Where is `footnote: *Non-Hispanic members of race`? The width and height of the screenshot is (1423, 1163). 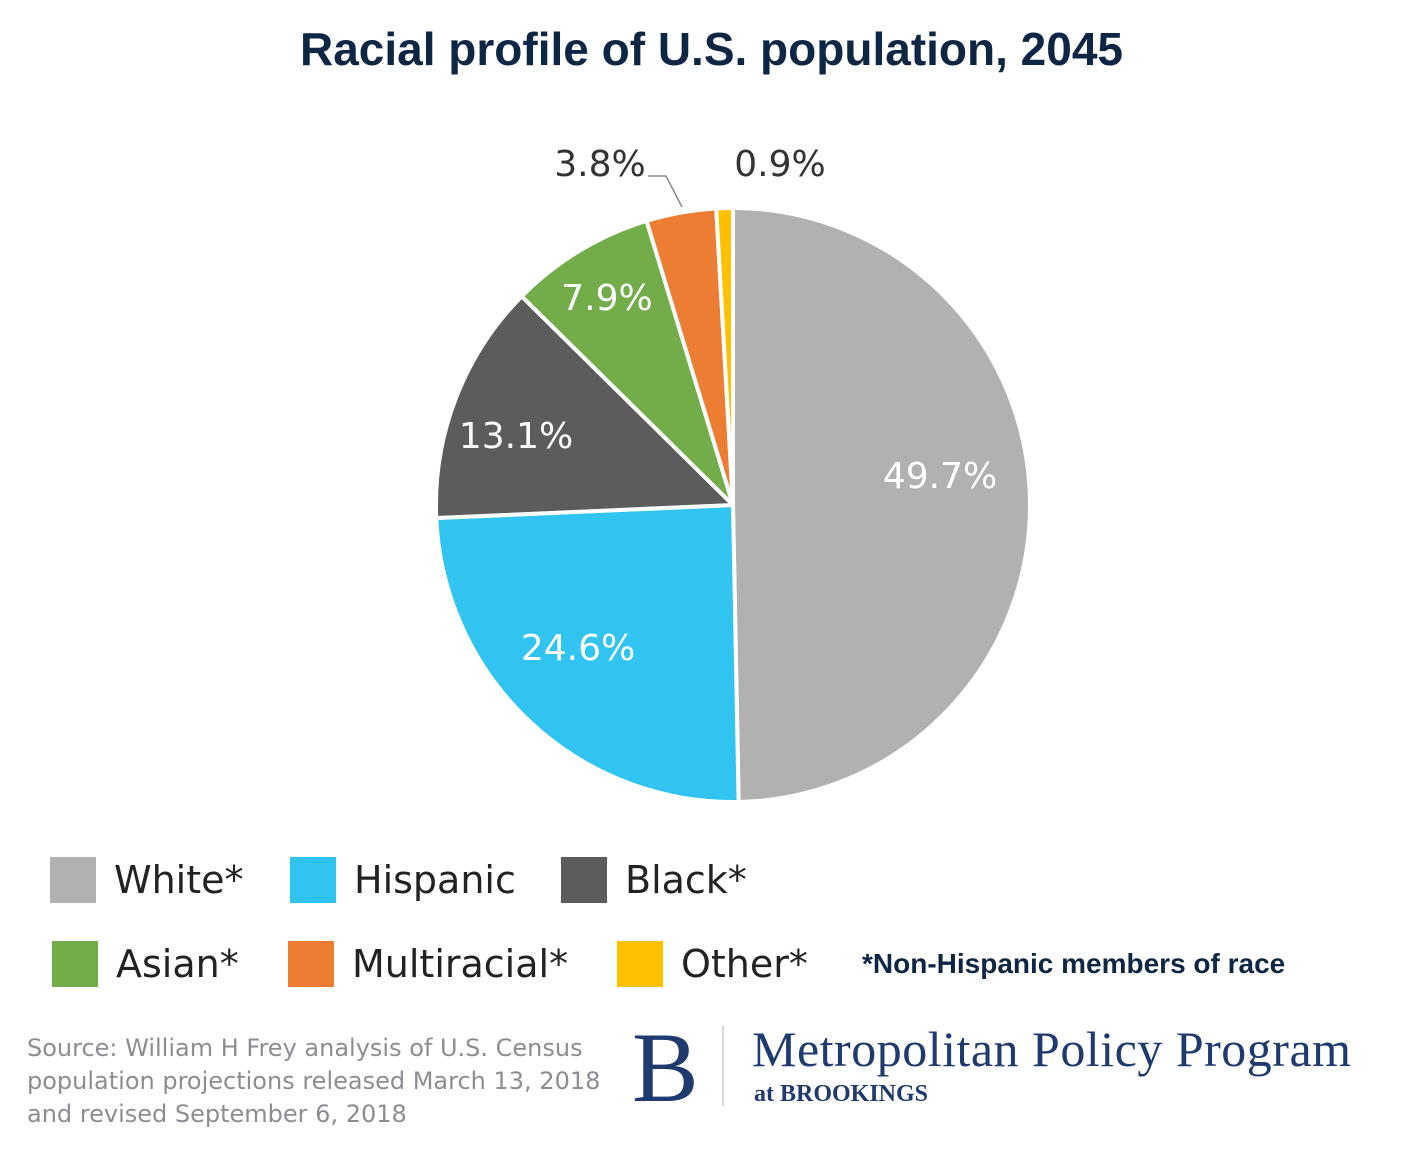
footnote: *Non-Hispanic members of race is located at coordinates (1074, 963).